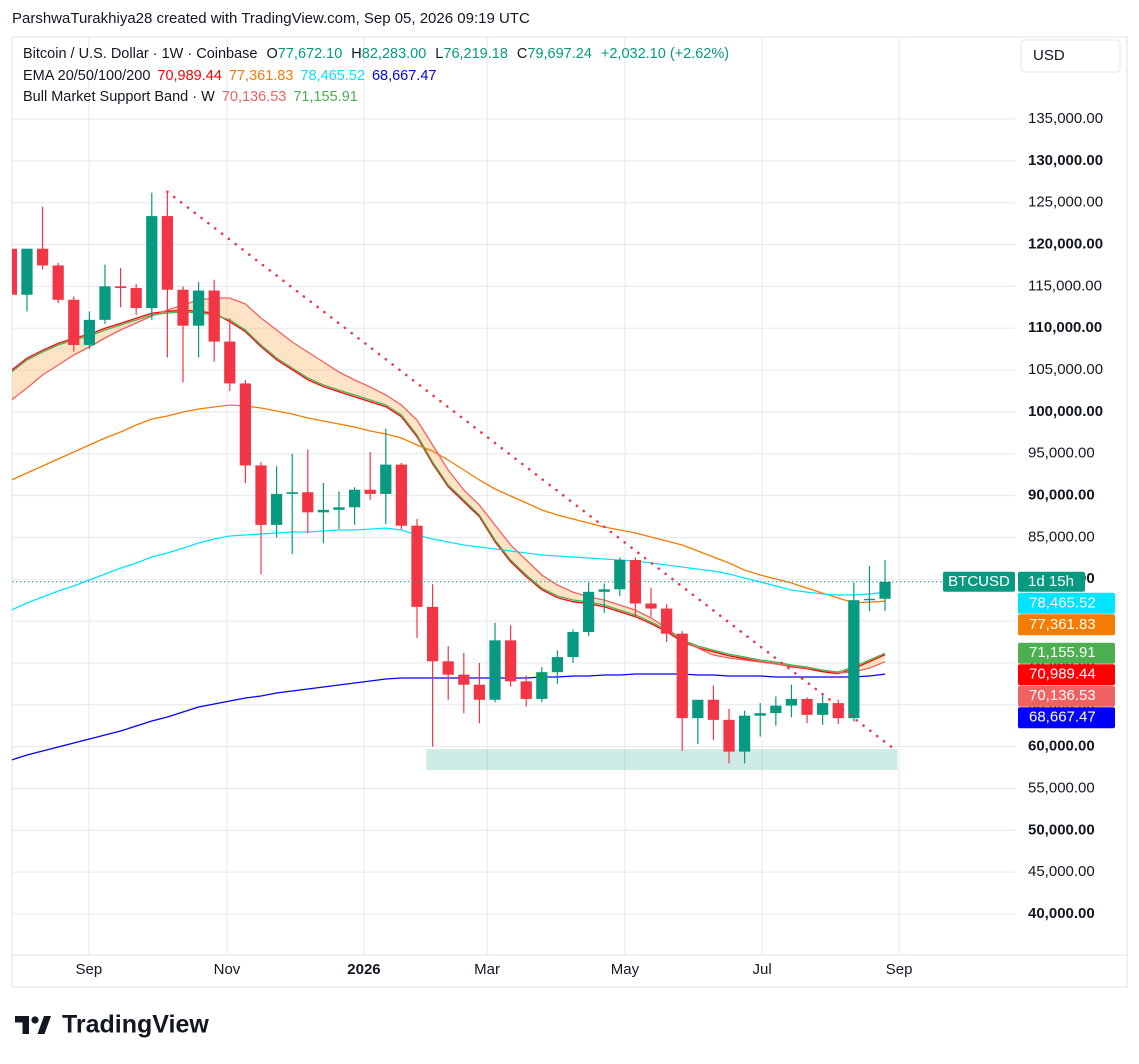 The height and width of the screenshot is (1064, 1139). Describe the element at coordinates (325, 97) in the screenshot. I see `band-value: 71,155.91` at that location.